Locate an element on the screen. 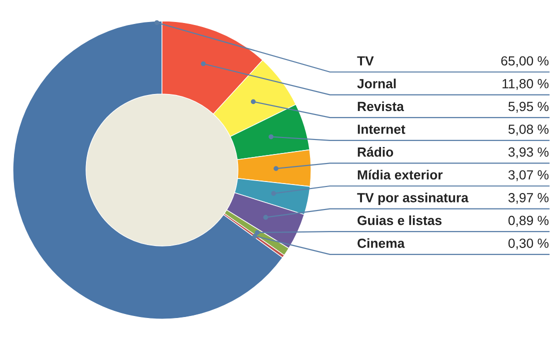 The width and height of the screenshot is (560, 340). slice-label: TV por assinatura is located at coordinates (413, 198).